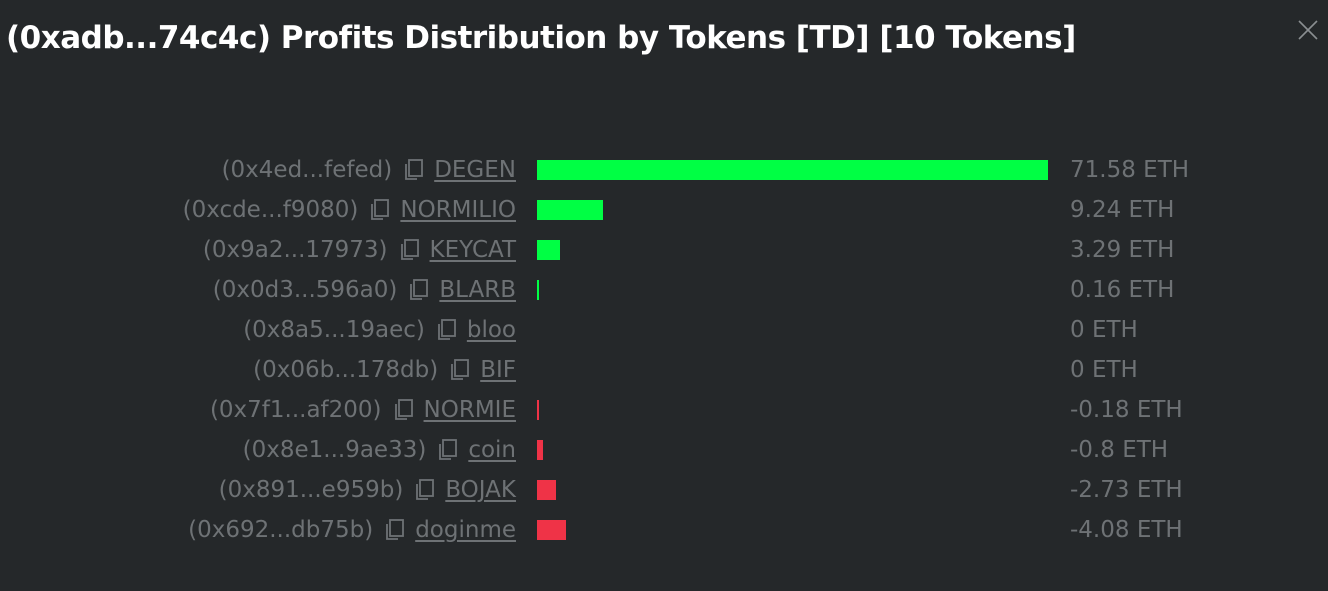 The image size is (1328, 591). Describe the element at coordinates (346, 370) in the screenshot. I see `token-address: (0x06b...178db)` at that location.